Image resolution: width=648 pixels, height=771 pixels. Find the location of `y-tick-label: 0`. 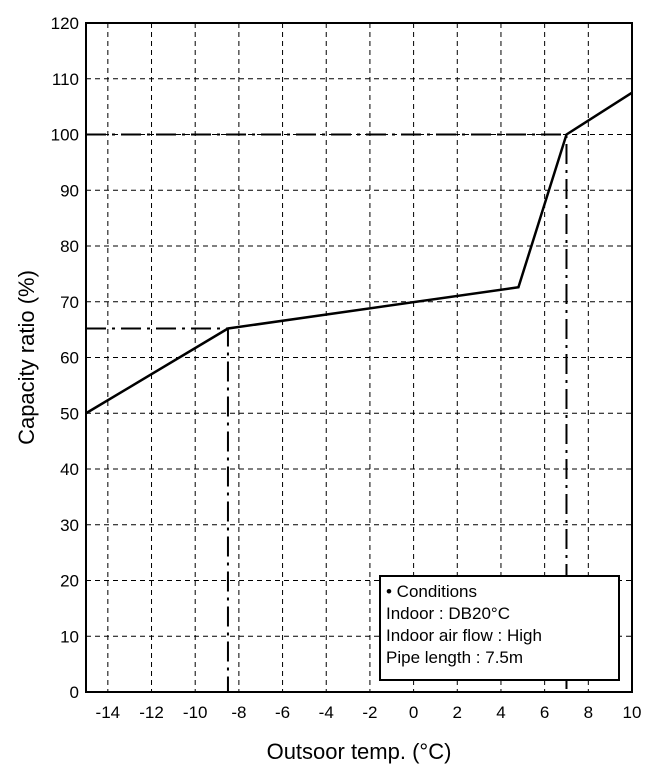

y-tick-label: 0 is located at coordinates (74, 692).